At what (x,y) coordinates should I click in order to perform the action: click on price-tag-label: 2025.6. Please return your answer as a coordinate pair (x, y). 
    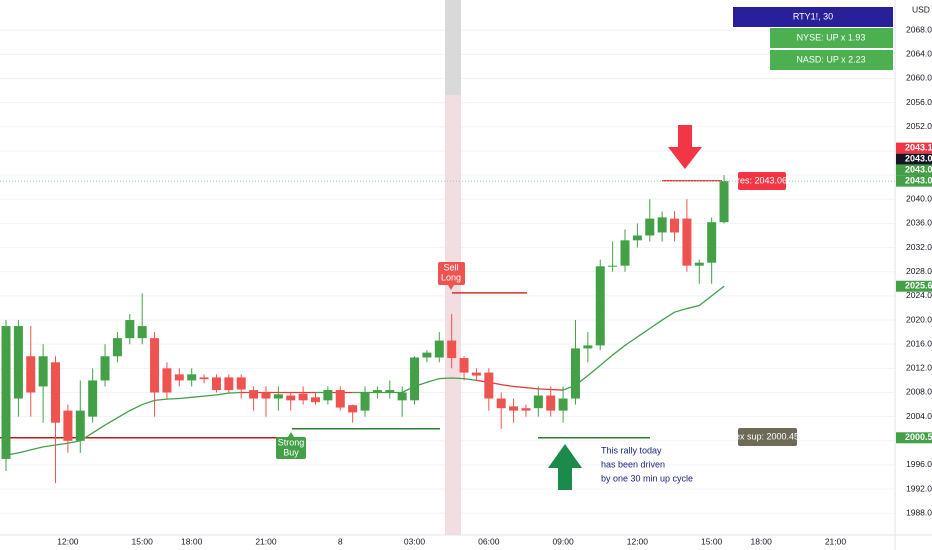
    Looking at the image, I should click on (918, 286).